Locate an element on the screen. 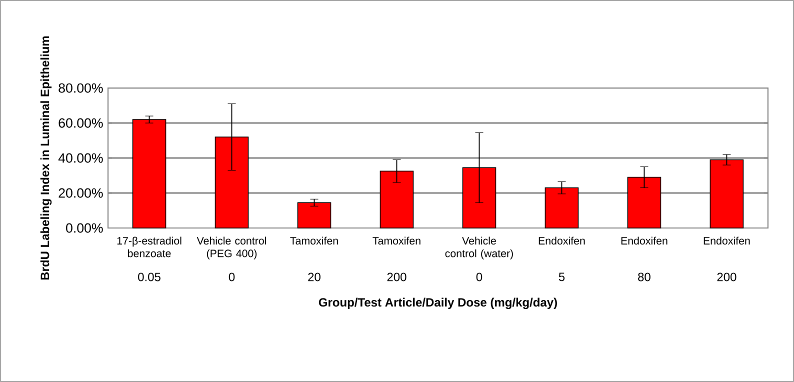 The height and width of the screenshot is (382, 794). text: 0.05 is located at coordinates (149, 277).